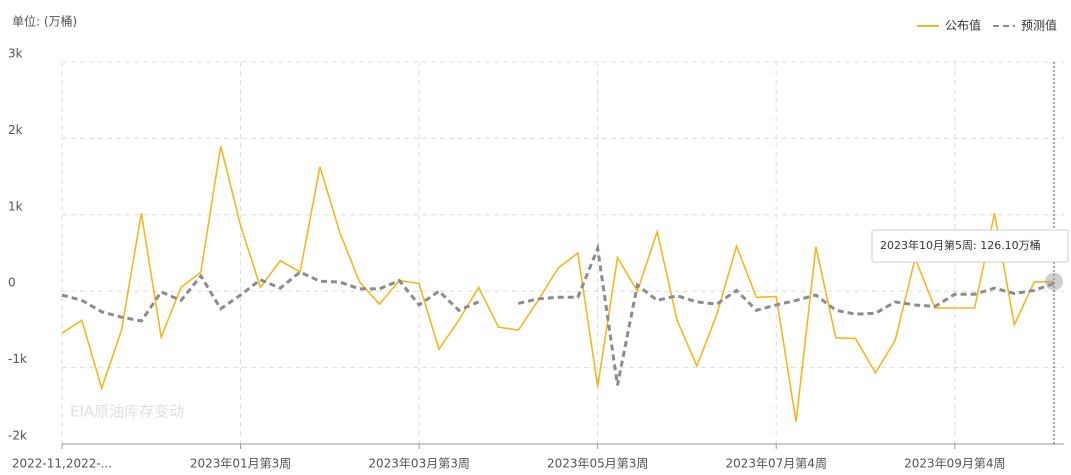  I want to click on y-tick-label: -1k, so click(17, 359).